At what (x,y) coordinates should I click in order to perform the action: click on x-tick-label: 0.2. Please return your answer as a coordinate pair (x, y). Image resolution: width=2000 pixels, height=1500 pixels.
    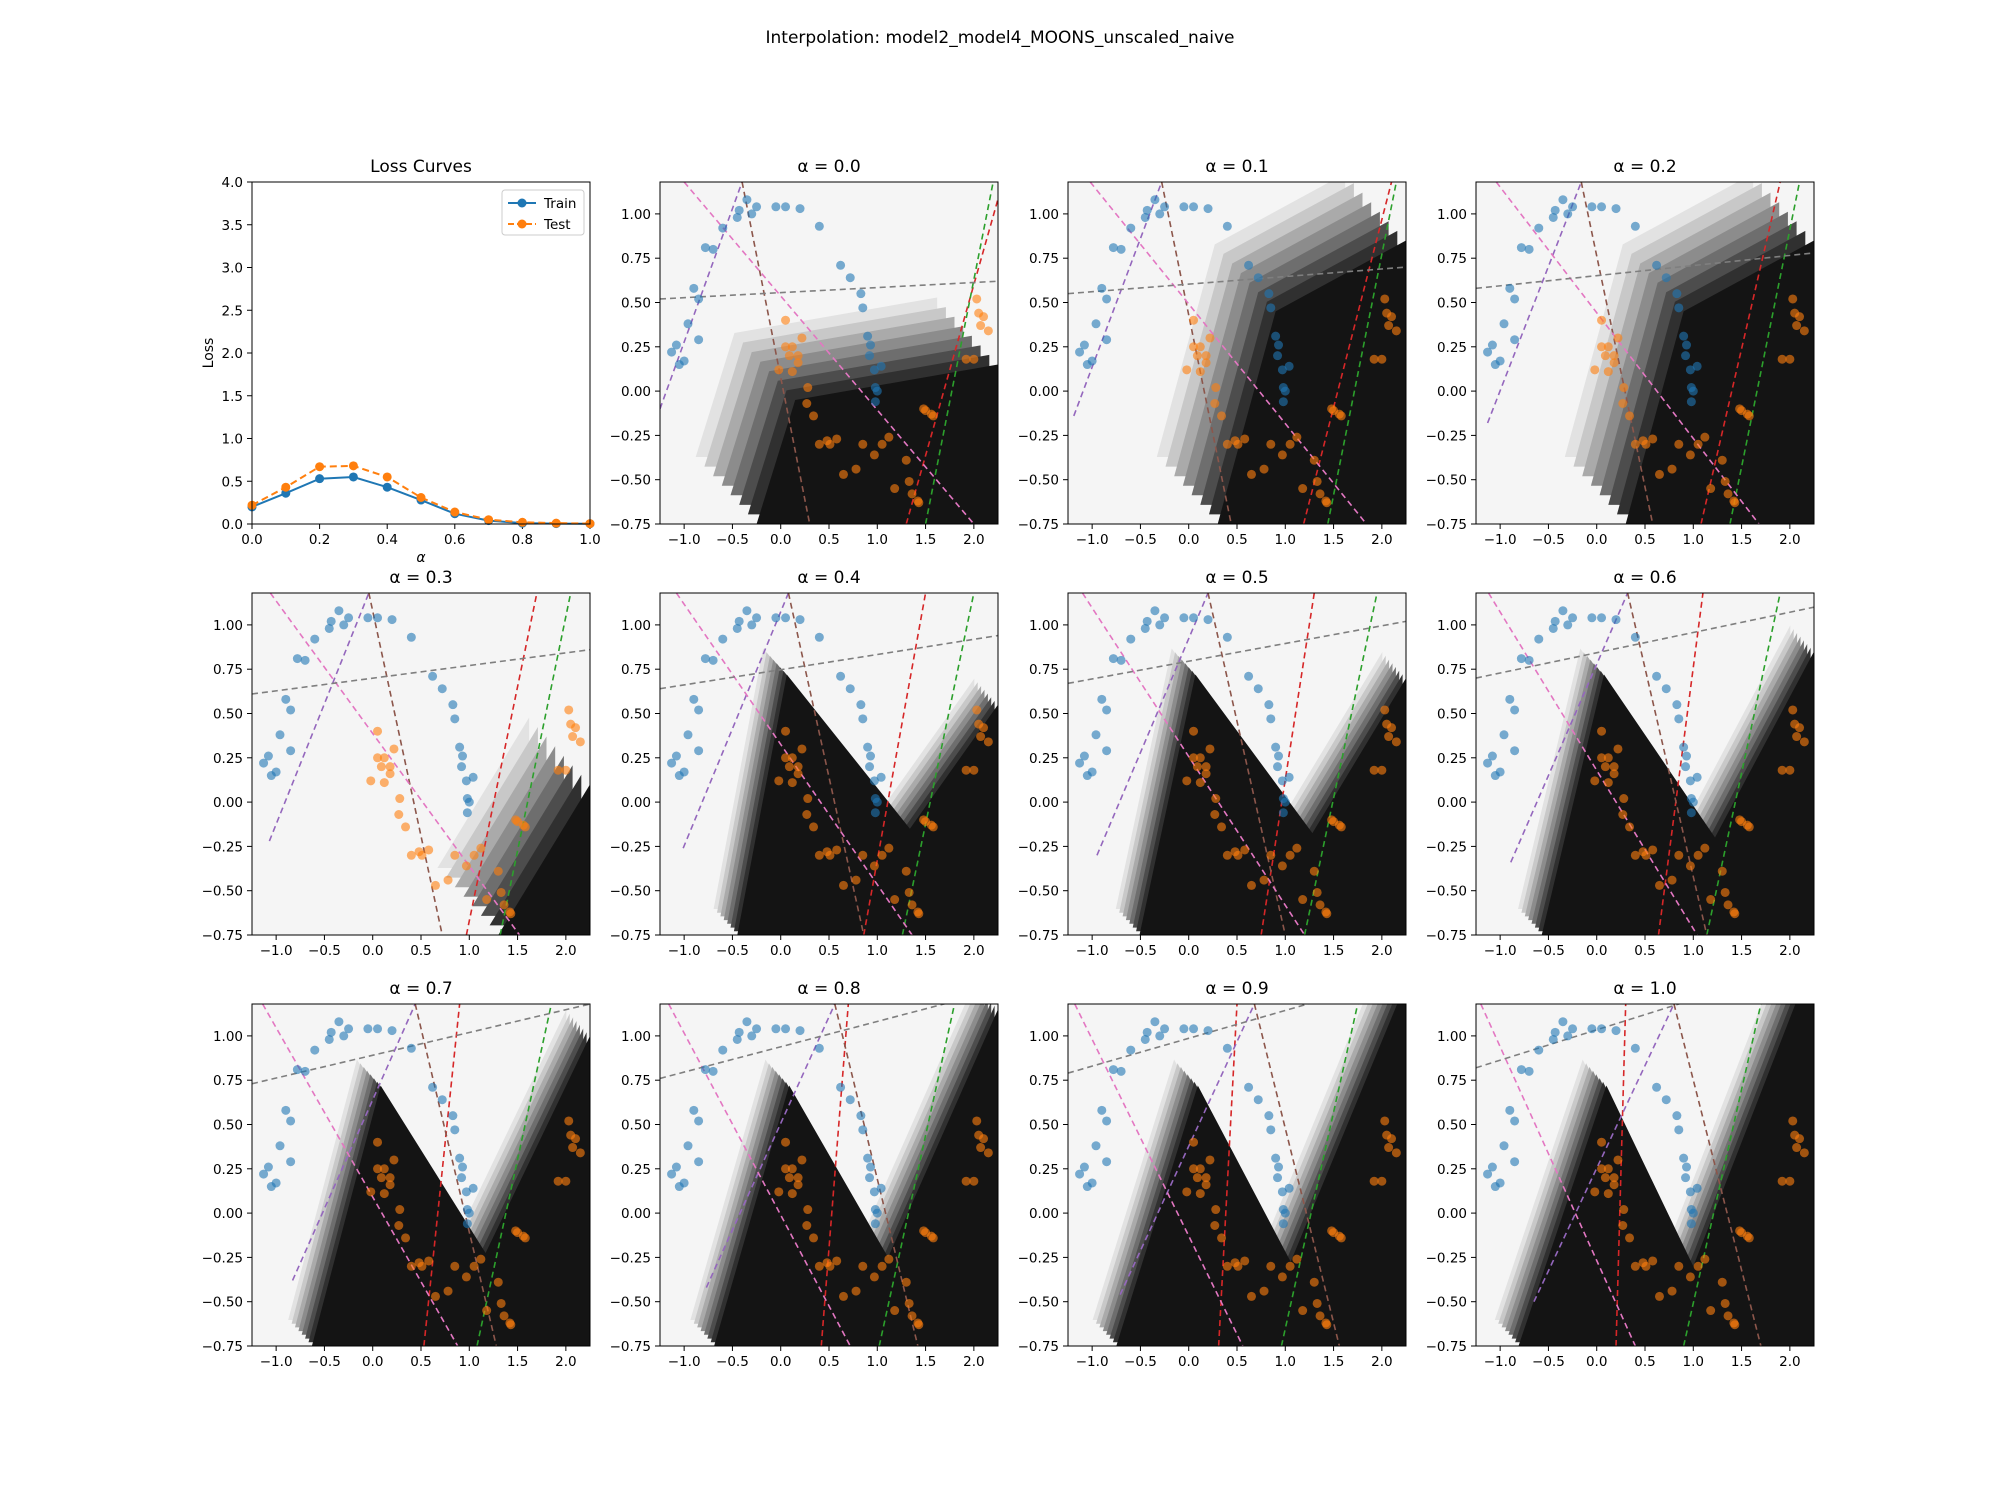
    Looking at the image, I should click on (319, 540).